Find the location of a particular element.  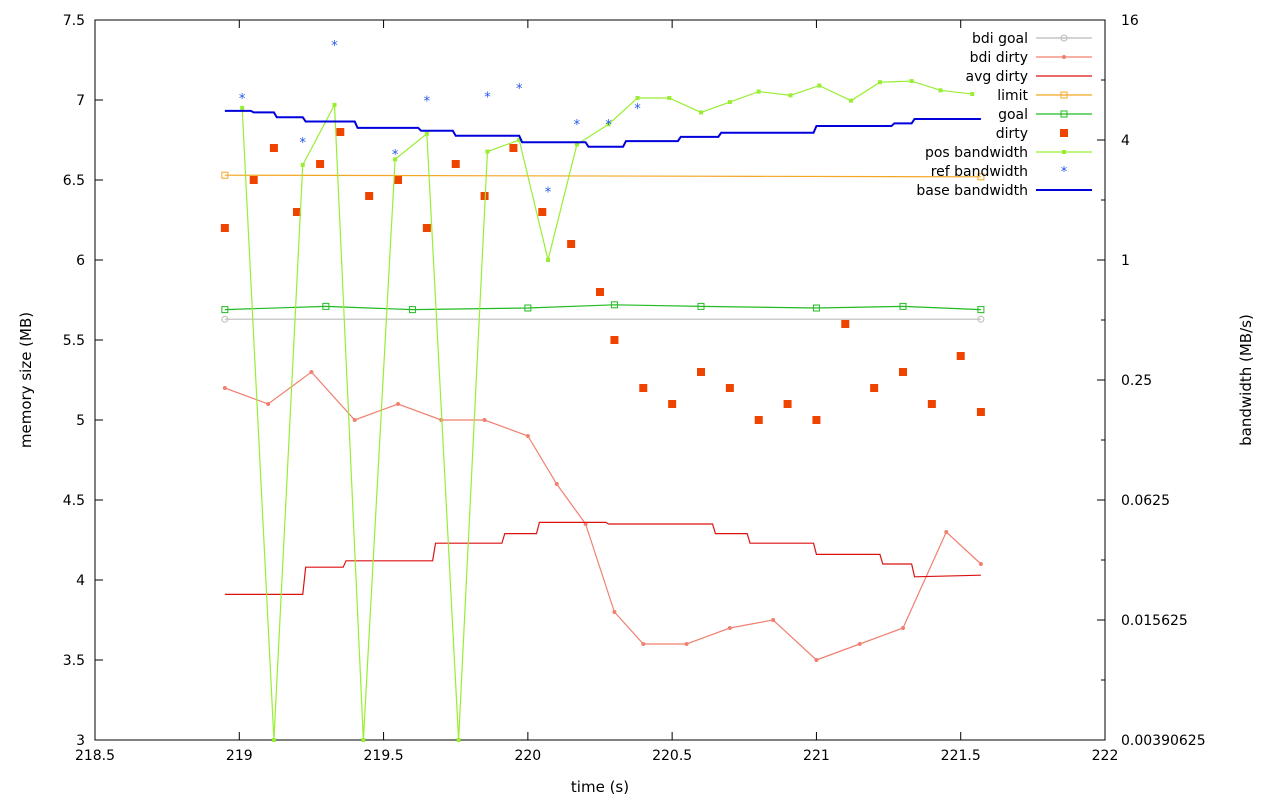

series-bdi-goal is located at coordinates (603, 319).